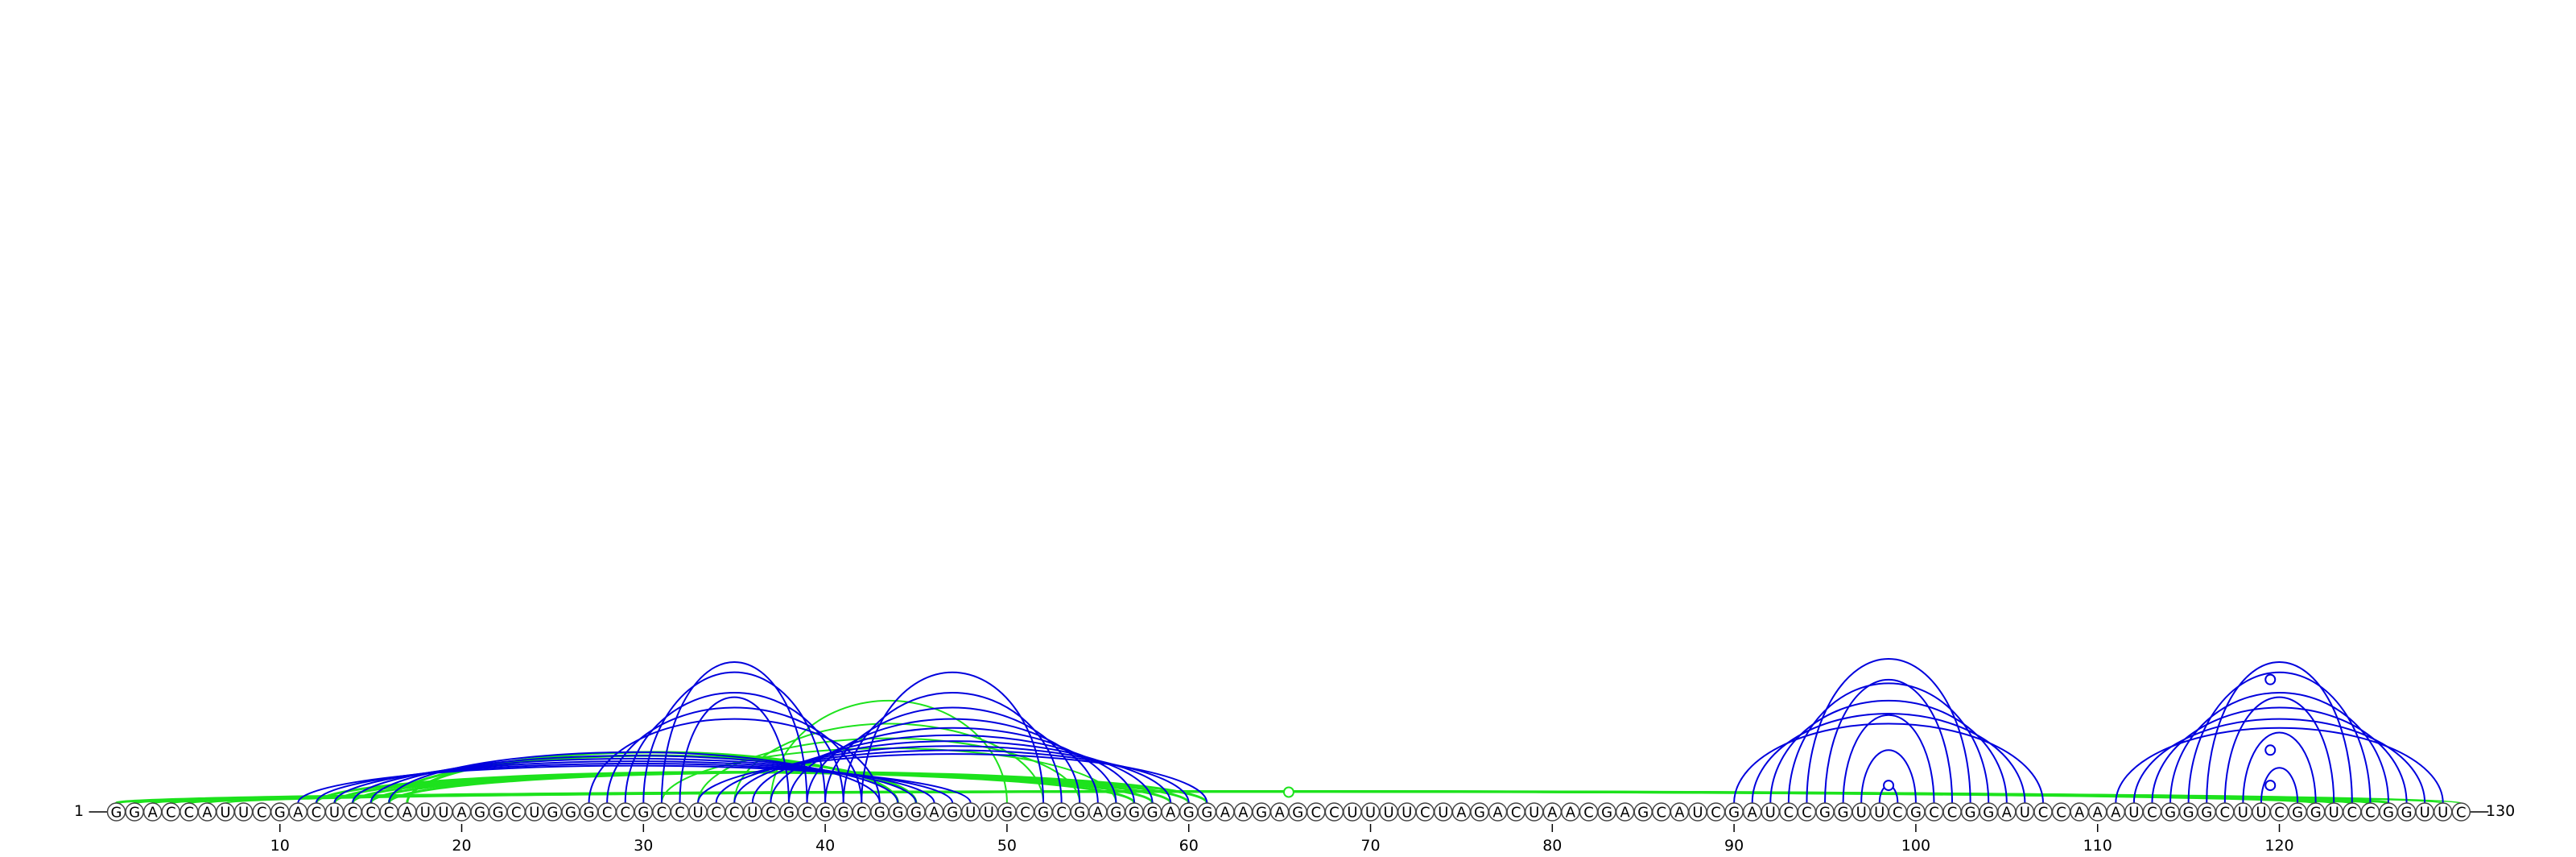 The image size is (2576, 857). Describe the element at coordinates (1189, 846) in the screenshot. I see `axis-tick-label: 60` at that location.